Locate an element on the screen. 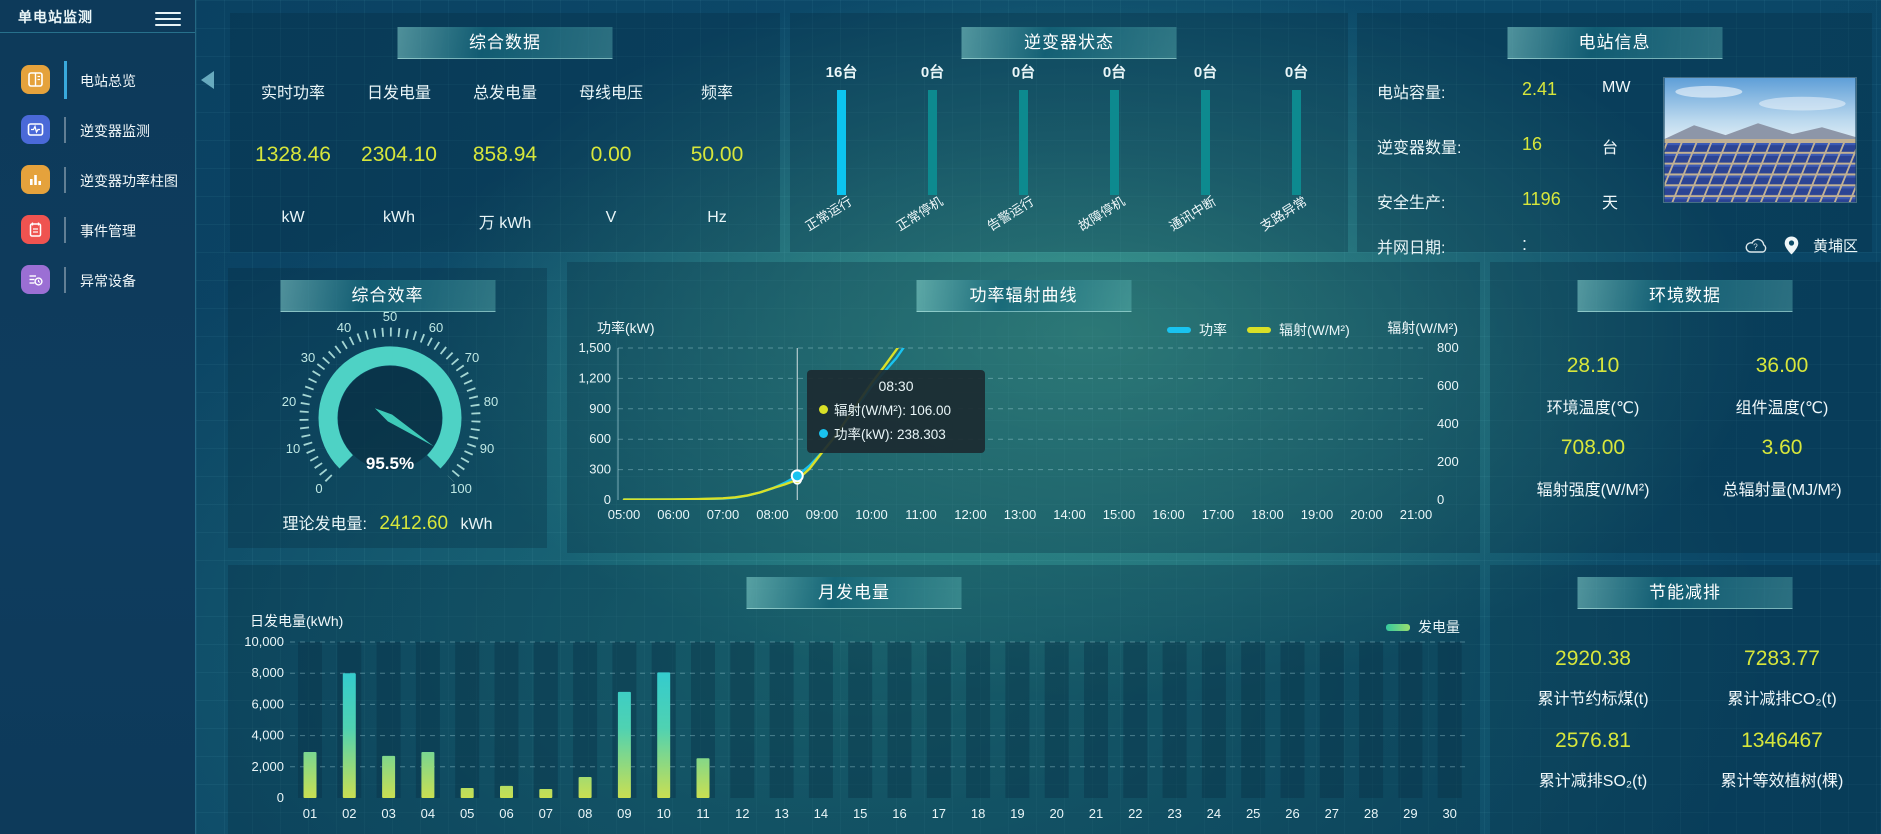 This screenshot has width=1881, height=834. saving-co2: 7283.77 累计减排CO₂(t) is located at coordinates (1782, 677).